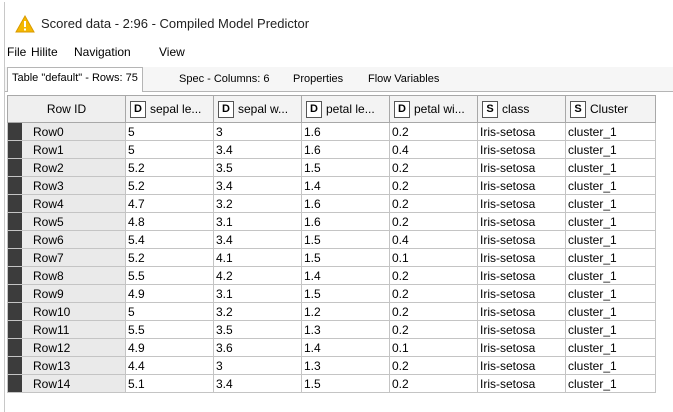  I want to click on tab-spec: Spec - Columns: 6, so click(224, 79).